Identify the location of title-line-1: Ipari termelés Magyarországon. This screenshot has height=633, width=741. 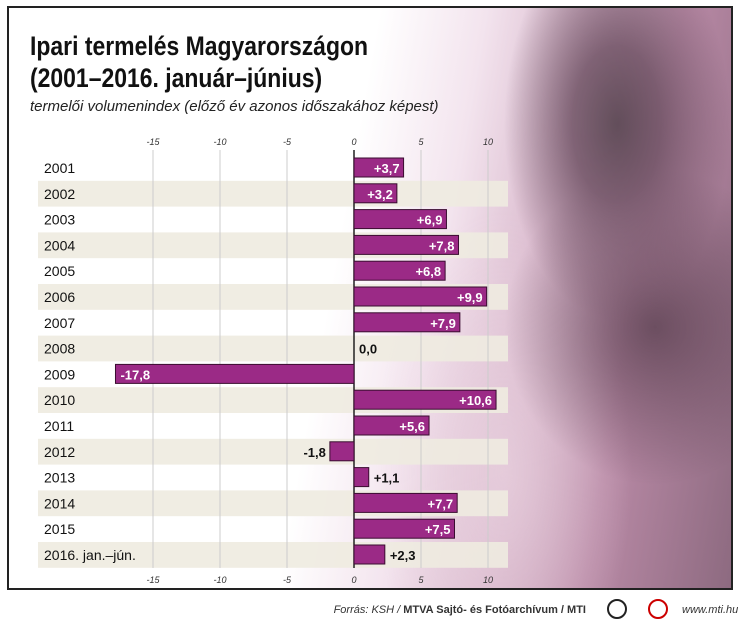
(199, 46).